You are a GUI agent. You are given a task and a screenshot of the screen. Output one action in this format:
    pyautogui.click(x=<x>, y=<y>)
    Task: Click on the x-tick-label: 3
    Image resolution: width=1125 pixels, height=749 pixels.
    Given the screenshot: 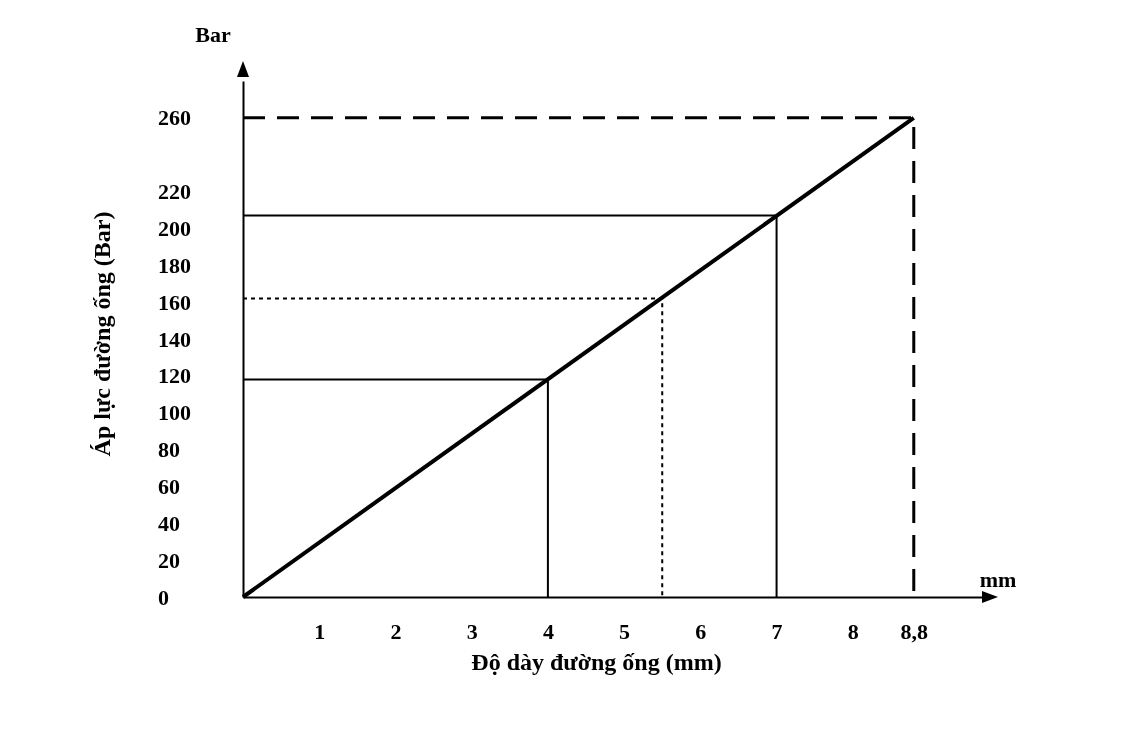 What is the action you would take?
    pyautogui.click(x=472, y=631)
    